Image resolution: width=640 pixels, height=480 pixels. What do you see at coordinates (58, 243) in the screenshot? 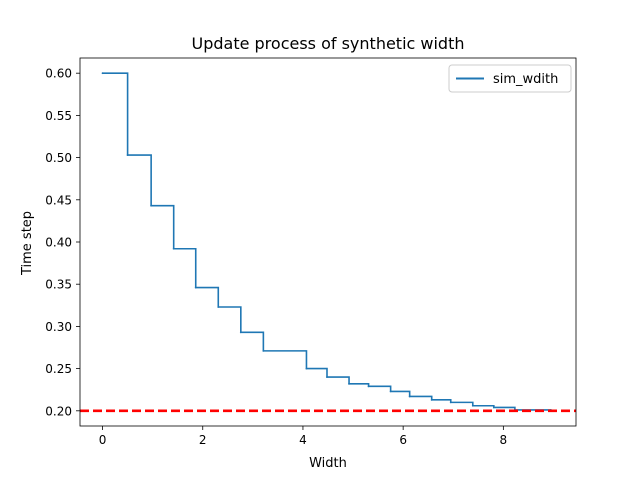
I see `y-tick-label: 0.40` at bounding box center [58, 243].